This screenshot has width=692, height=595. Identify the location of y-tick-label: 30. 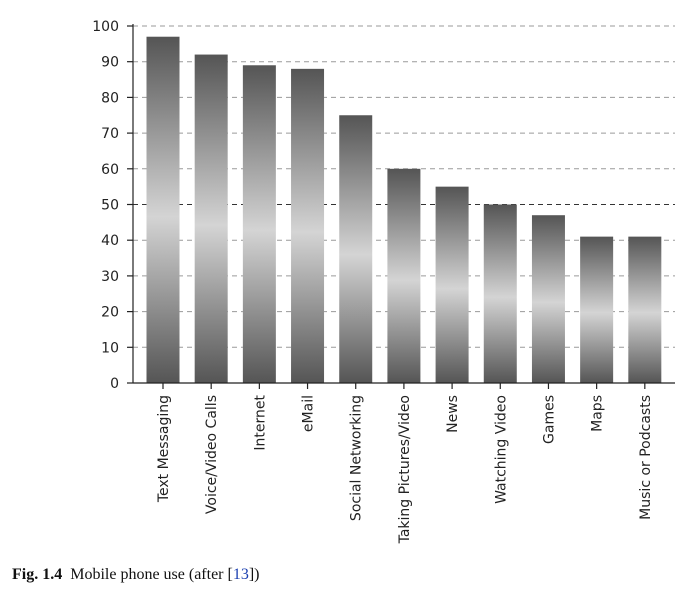
(110, 277).